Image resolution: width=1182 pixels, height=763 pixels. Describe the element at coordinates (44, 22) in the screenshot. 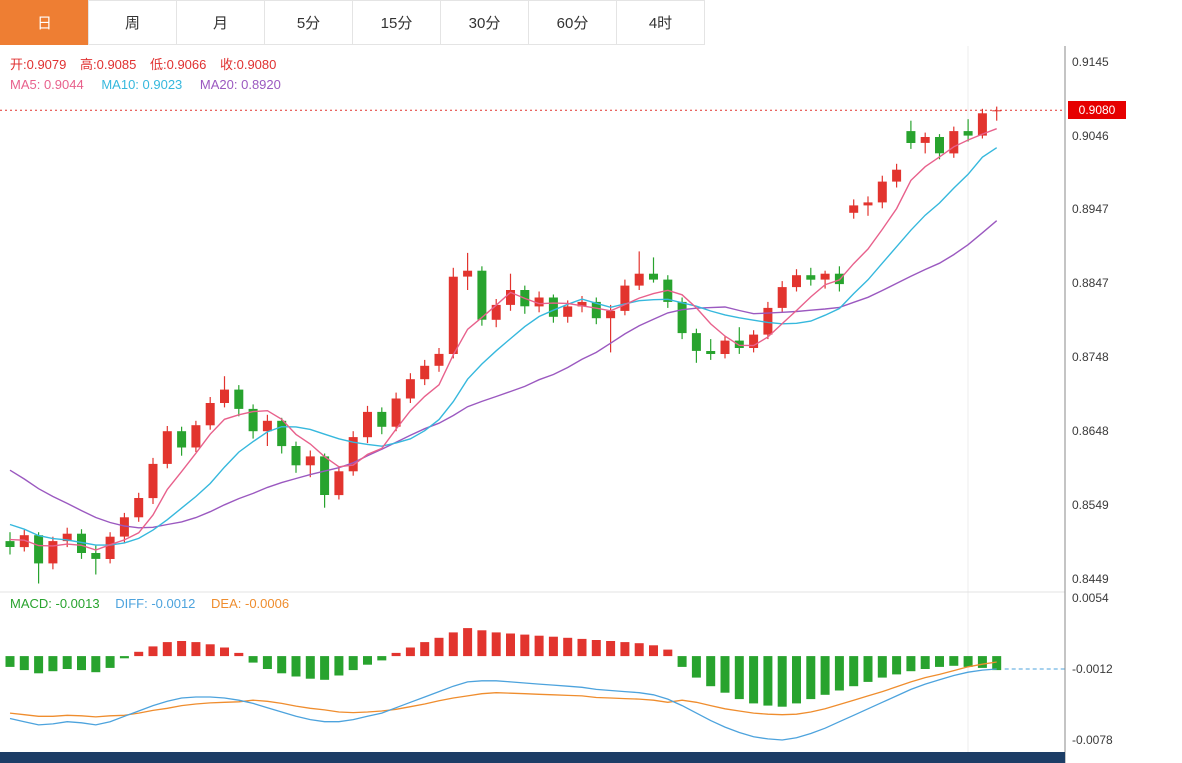

I see `tab-daily: 日` at that location.